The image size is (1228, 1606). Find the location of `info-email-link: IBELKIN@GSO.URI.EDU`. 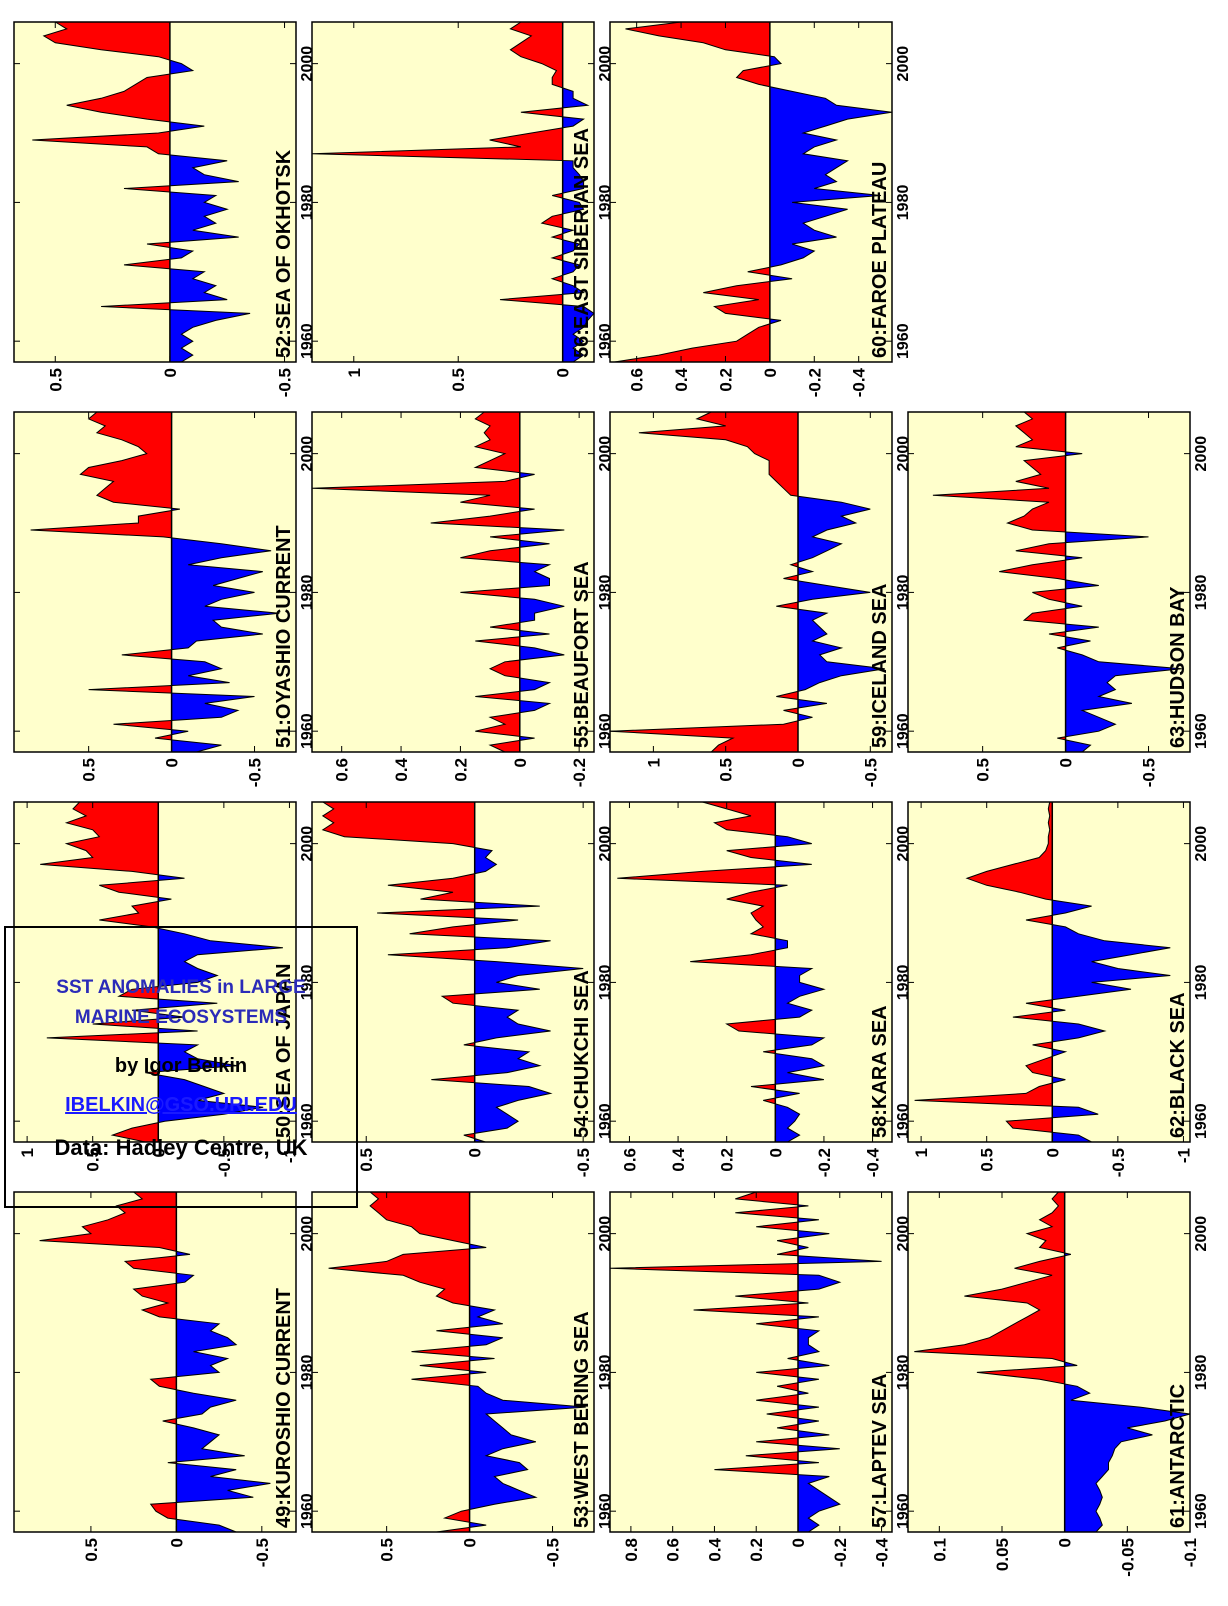

info-email-link: IBELKIN@GSO.URI.EDU is located at coordinates (181, 1105).